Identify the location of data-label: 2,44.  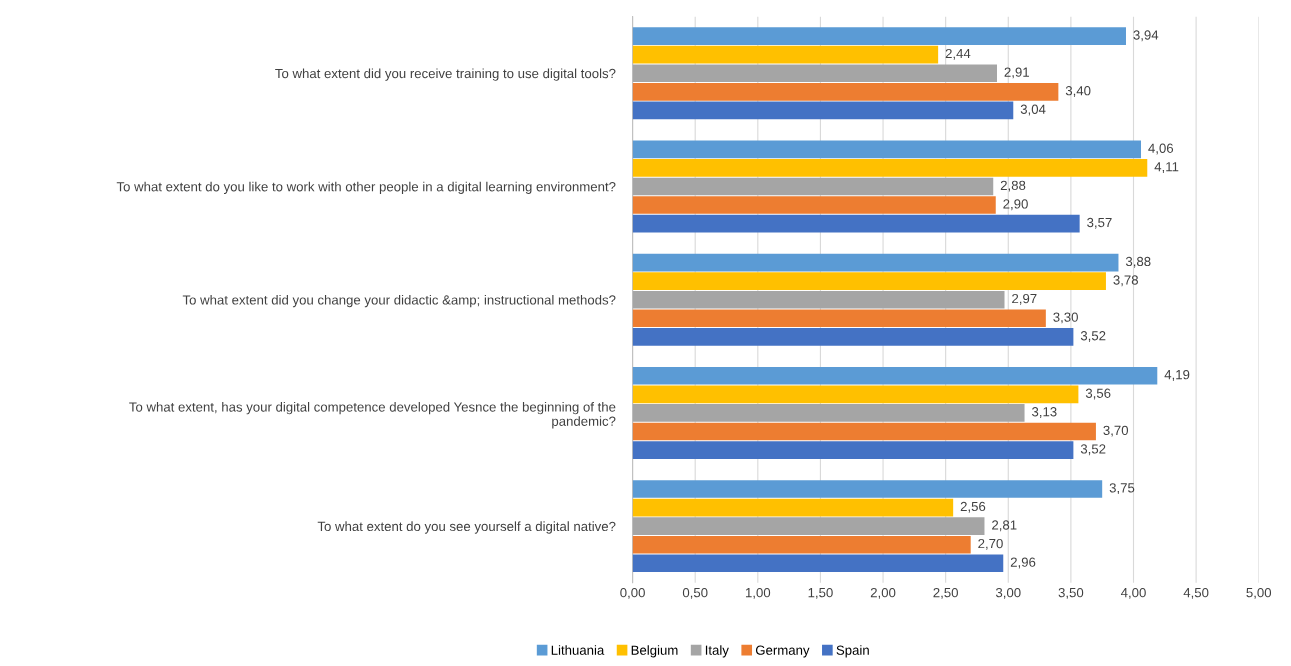
(958, 54).